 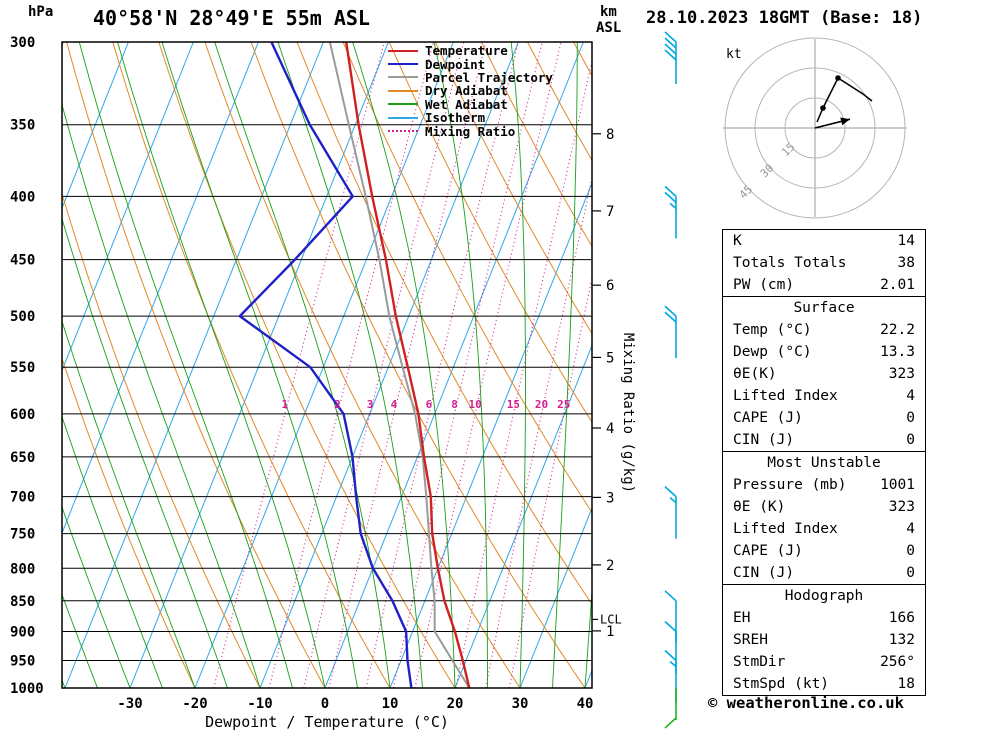 What do you see at coordinates (95, 126) in the screenshot?
I see `isotherm-line` at bounding box center [95, 126].